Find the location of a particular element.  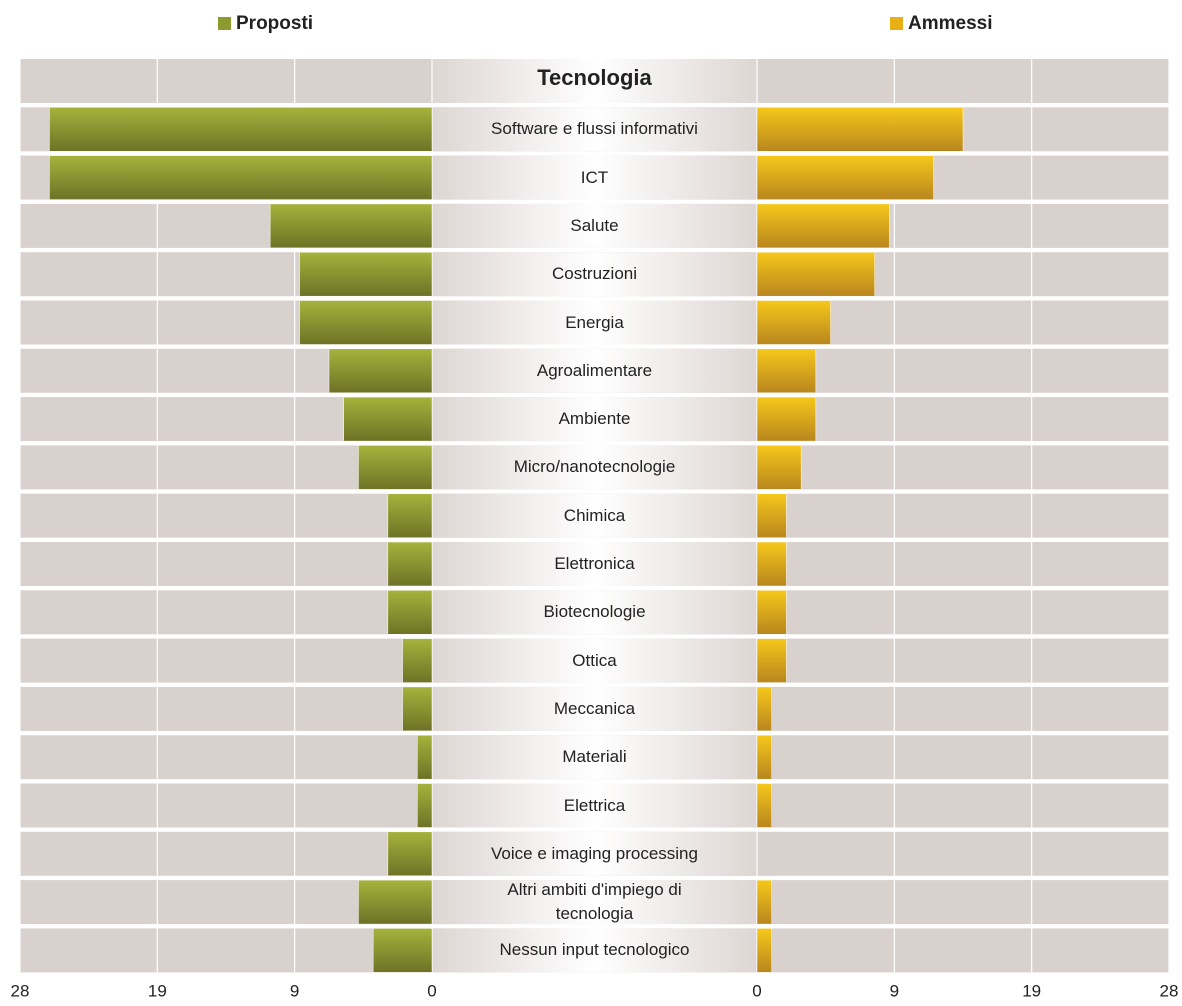

category-label: Energia is located at coordinates (594, 322).